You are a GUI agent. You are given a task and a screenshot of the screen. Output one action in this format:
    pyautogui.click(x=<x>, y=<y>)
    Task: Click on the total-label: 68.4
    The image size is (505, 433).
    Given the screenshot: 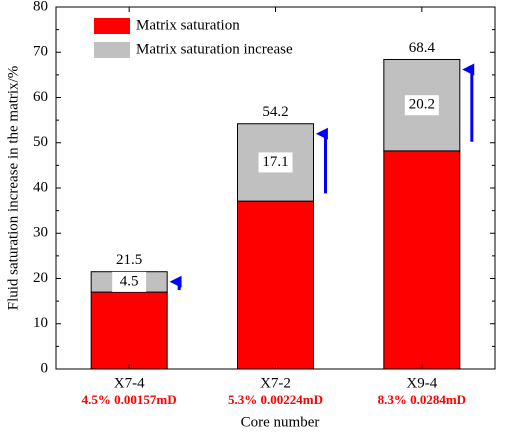 What is the action you would take?
    pyautogui.click(x=422, y=48)
    